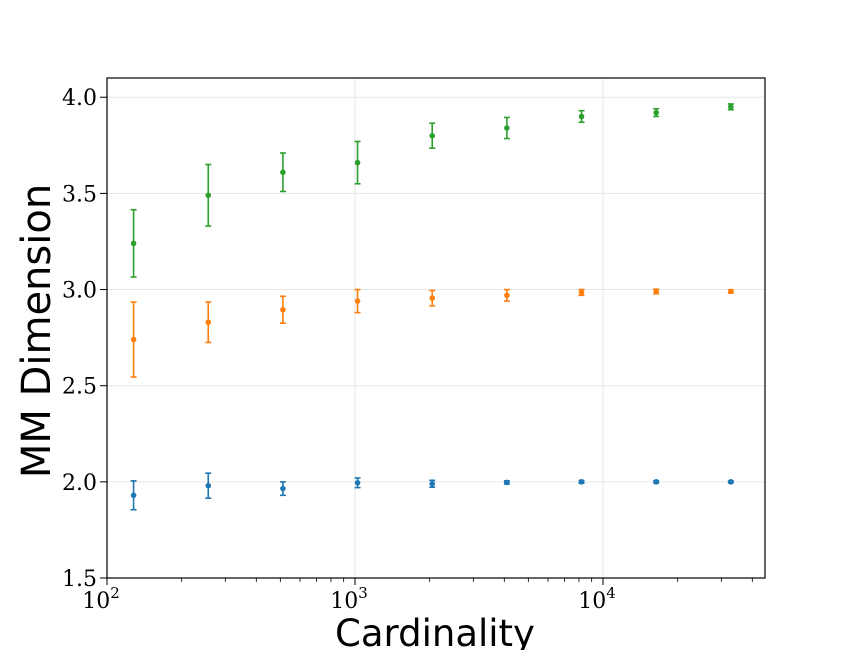 The image size is (850, 650). I want to click on y-axis-label: MM Dimension, so click(37, 331).